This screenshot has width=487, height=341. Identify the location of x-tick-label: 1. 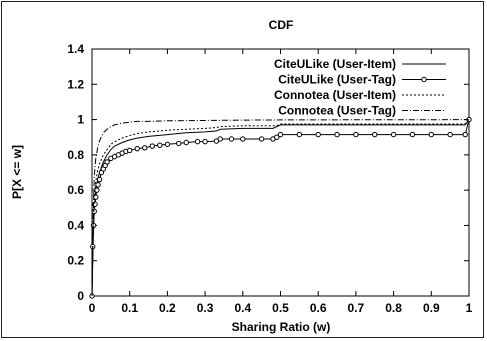
(469, 308).